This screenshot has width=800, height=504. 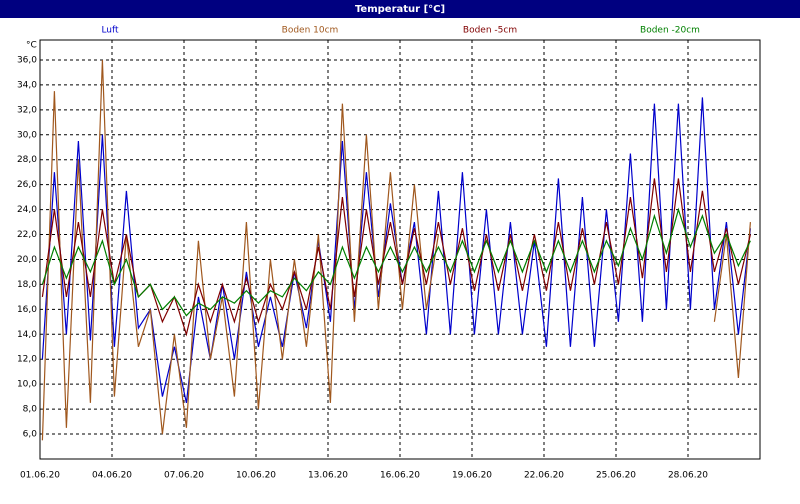 What do you see at coordinates (27, 60) in the screenshot?
I see `y-tick-label: 36,0` at bounding box center [27, 60].